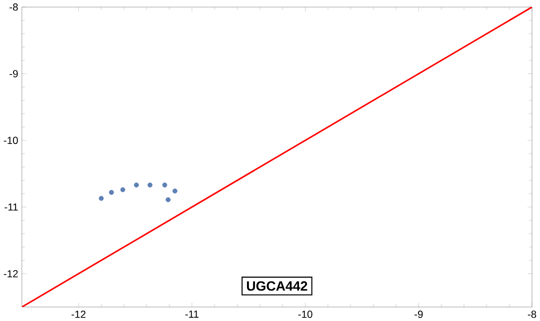 The width and height of the screenshot is (540, 321). What do you see at coordinates (305, 314) in the screenshot?
I see `x-tick-label: -10` at bounding box center [305, 314].